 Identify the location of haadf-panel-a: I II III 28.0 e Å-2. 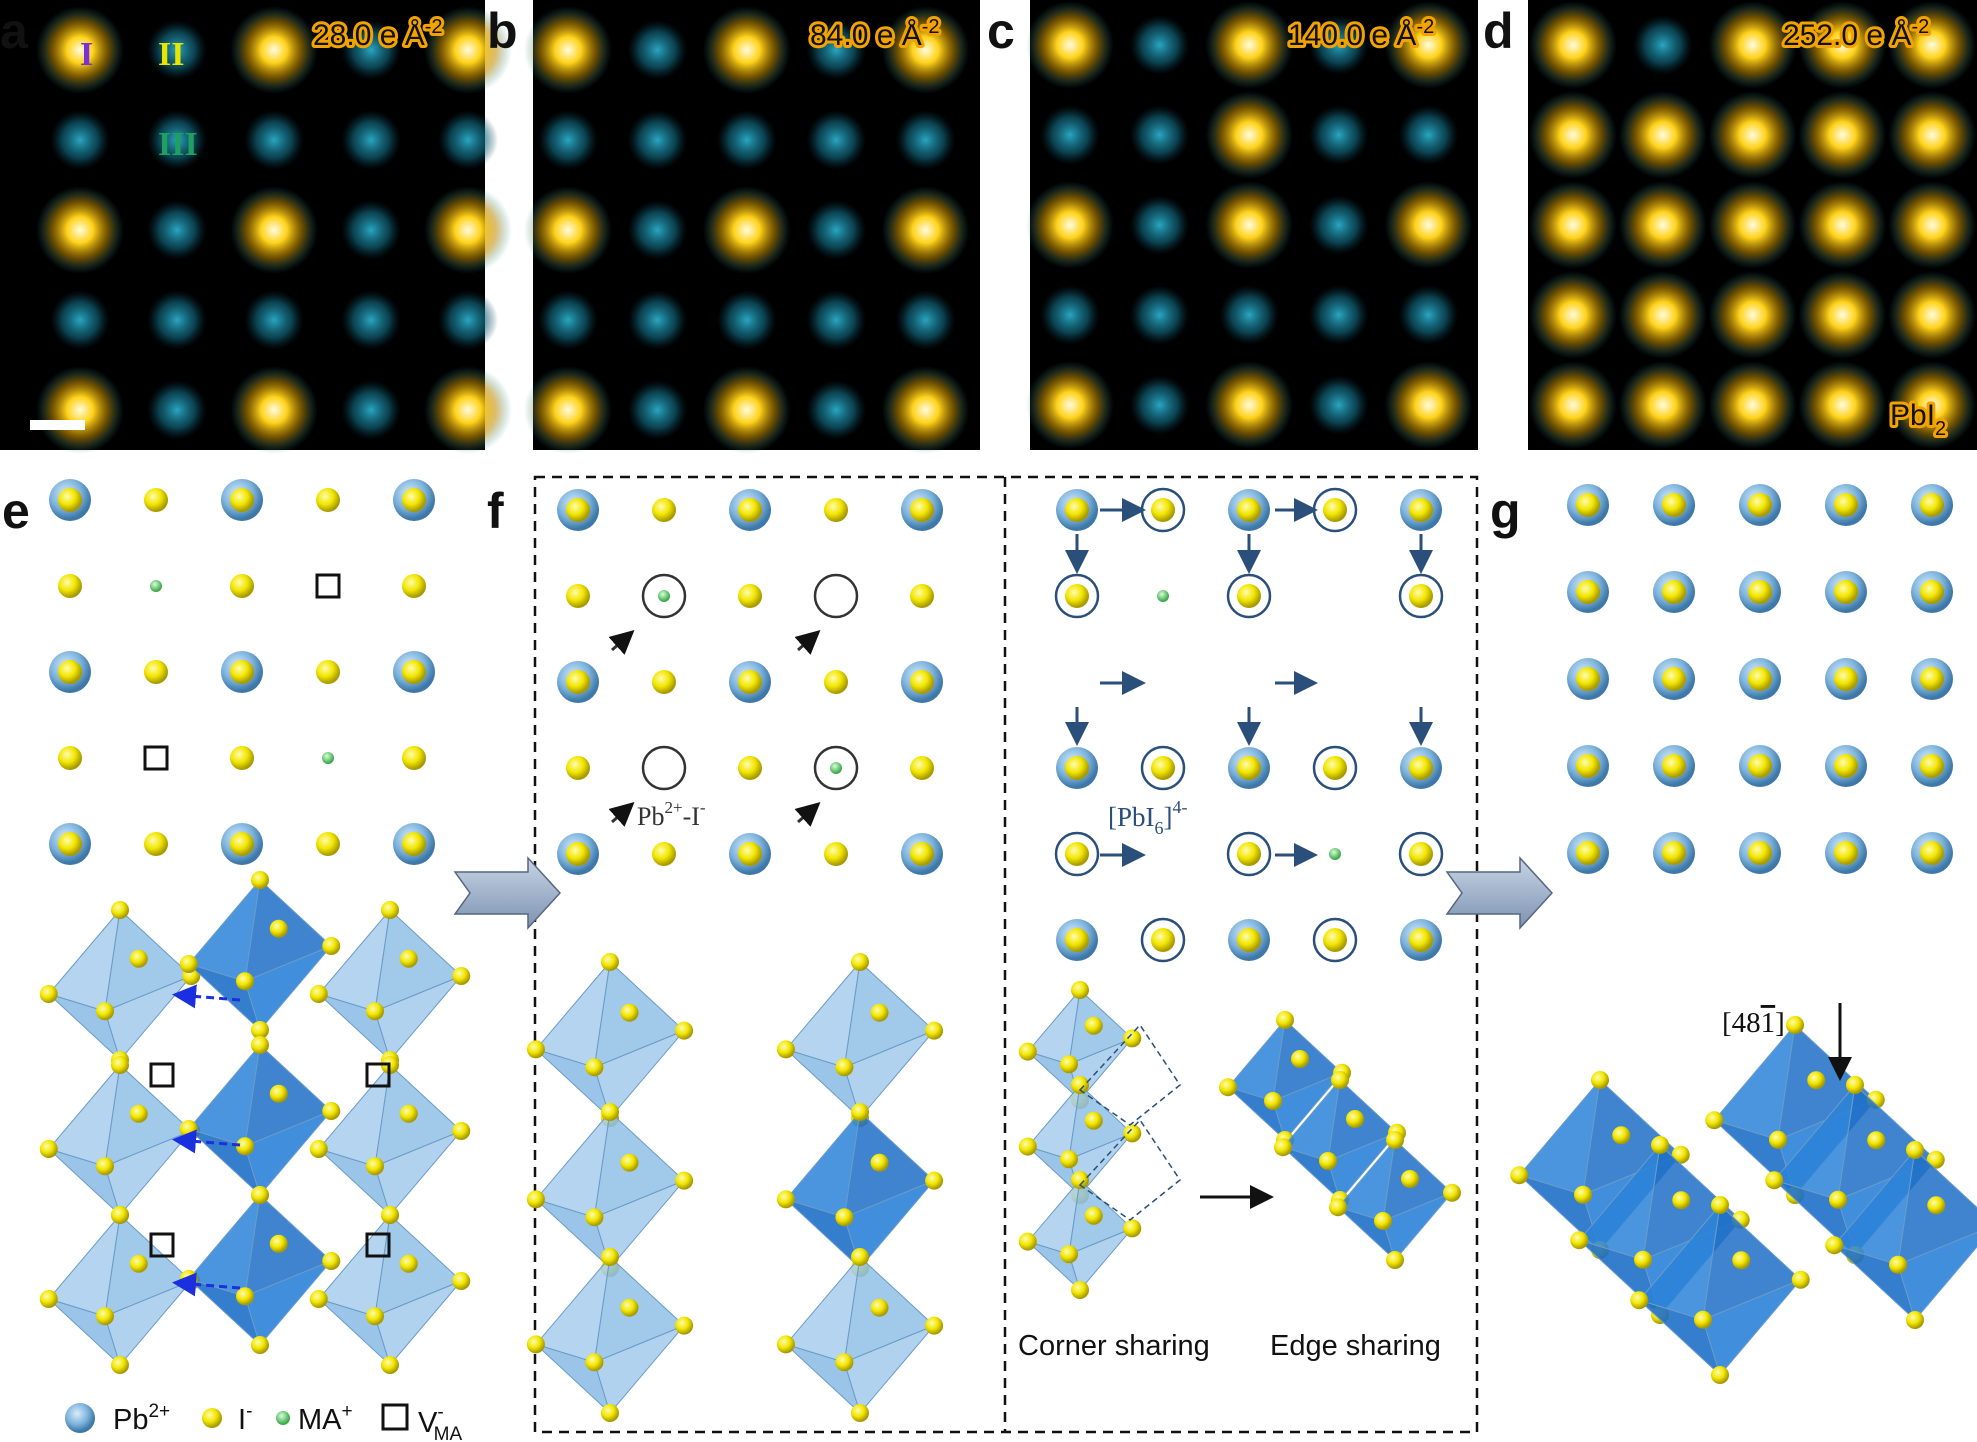
(256, 227).